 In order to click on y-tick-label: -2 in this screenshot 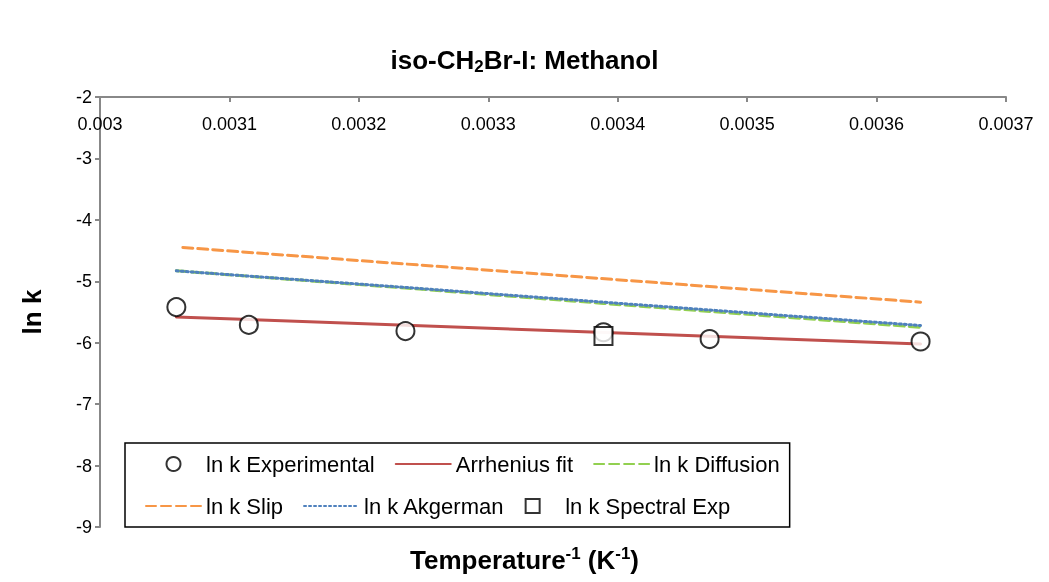, I will do `click(83, 97)`.